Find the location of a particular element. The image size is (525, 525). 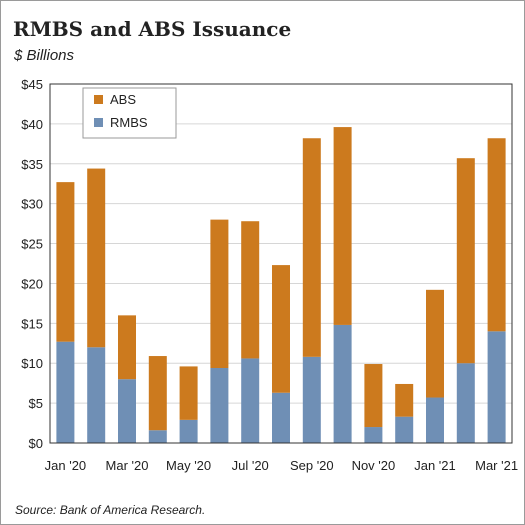

y-tick-label: $15 is located at coordinates (32, 323).